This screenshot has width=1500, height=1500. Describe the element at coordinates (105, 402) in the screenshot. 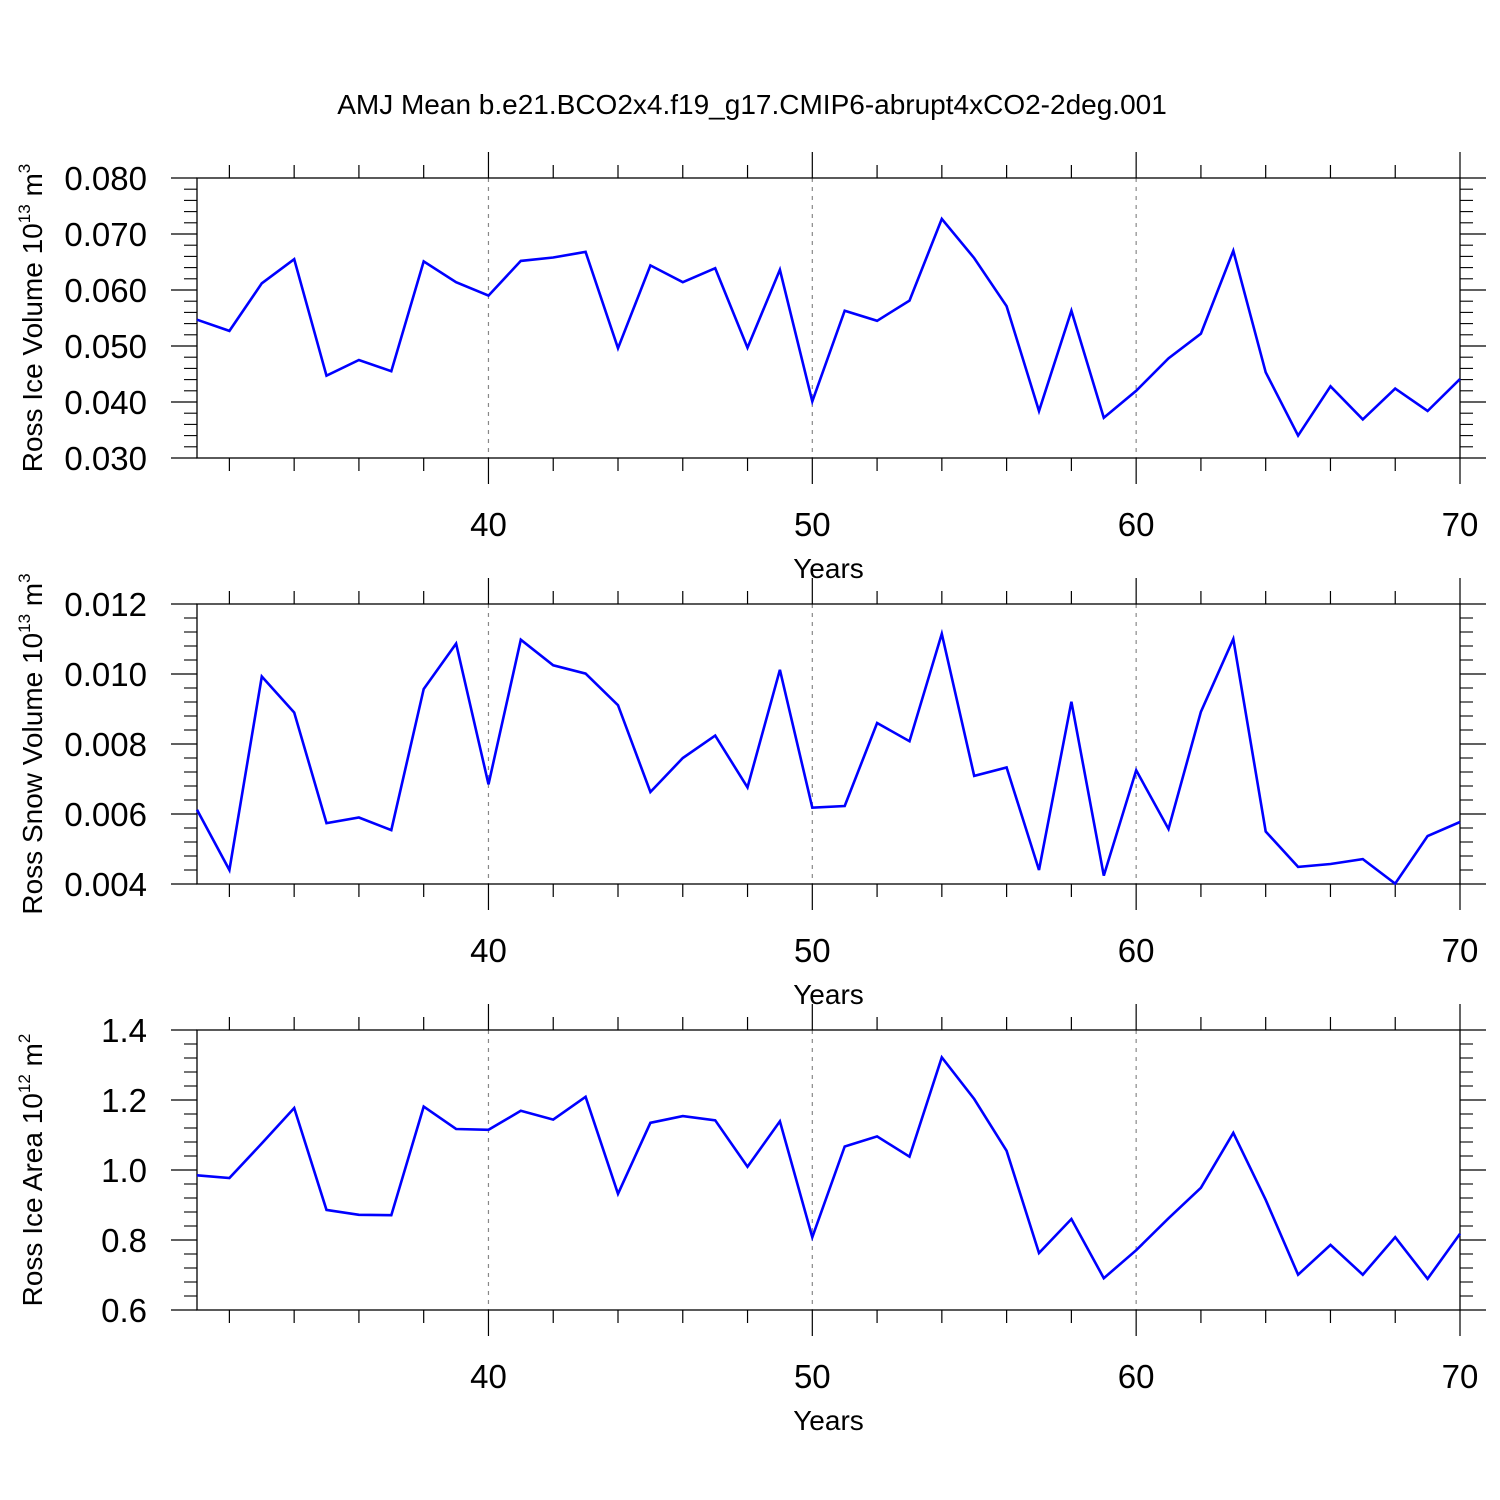

I see `y-tick-label: 0.040` at that location.